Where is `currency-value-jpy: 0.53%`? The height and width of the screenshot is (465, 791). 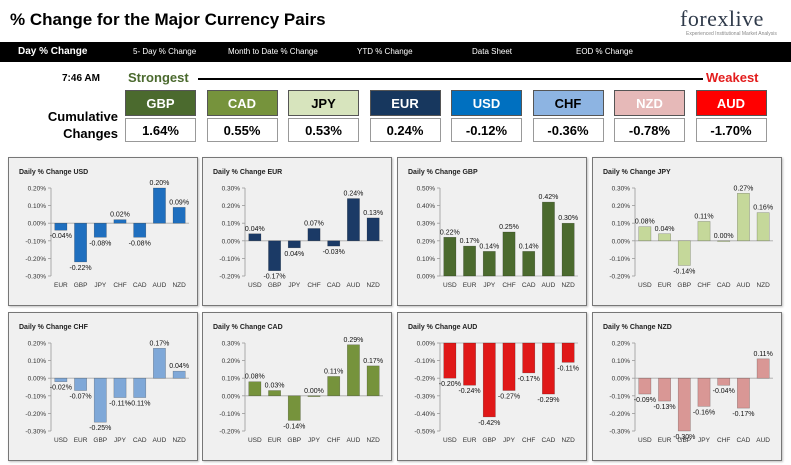 currency-value-jpy: 0.53% is located at coordinates (323, 130).